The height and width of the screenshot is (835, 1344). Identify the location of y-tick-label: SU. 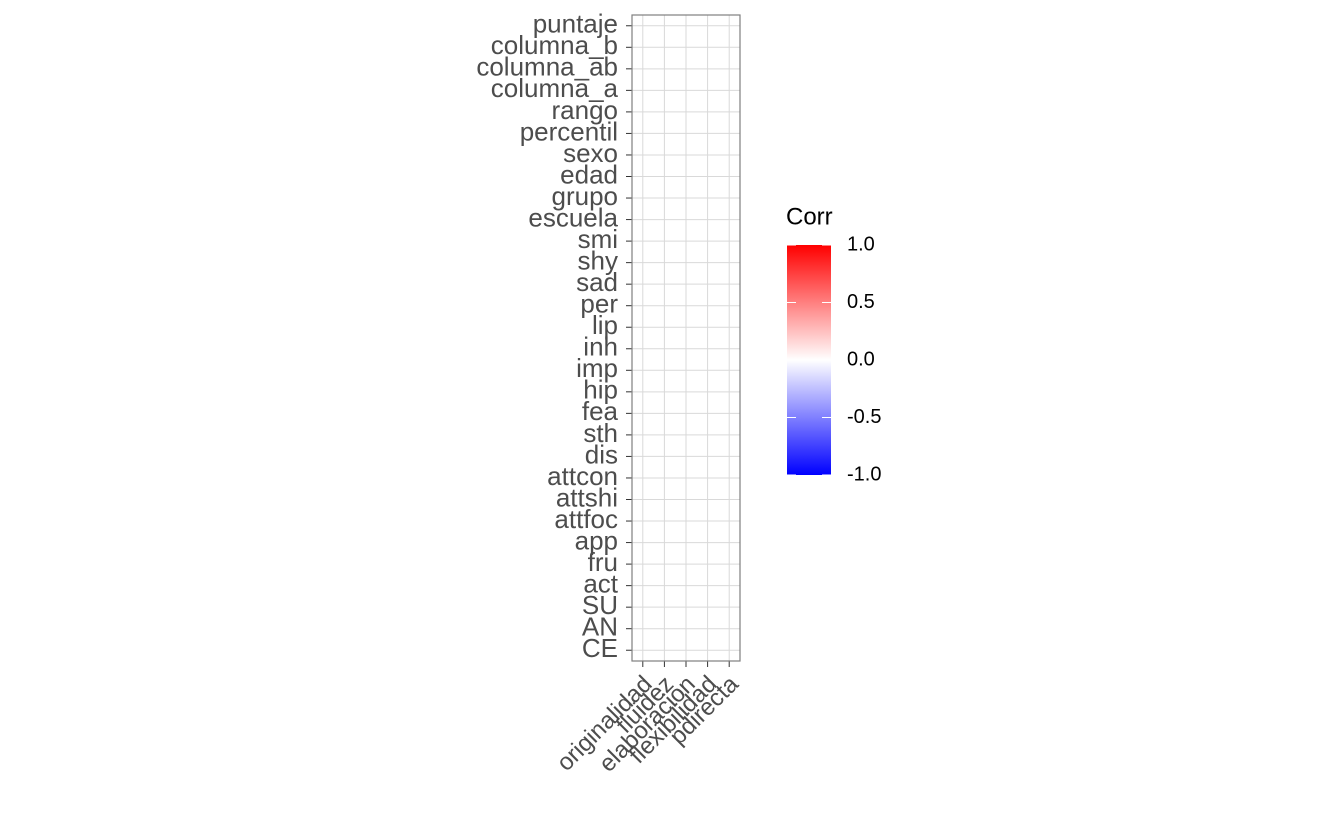
(600, 605).